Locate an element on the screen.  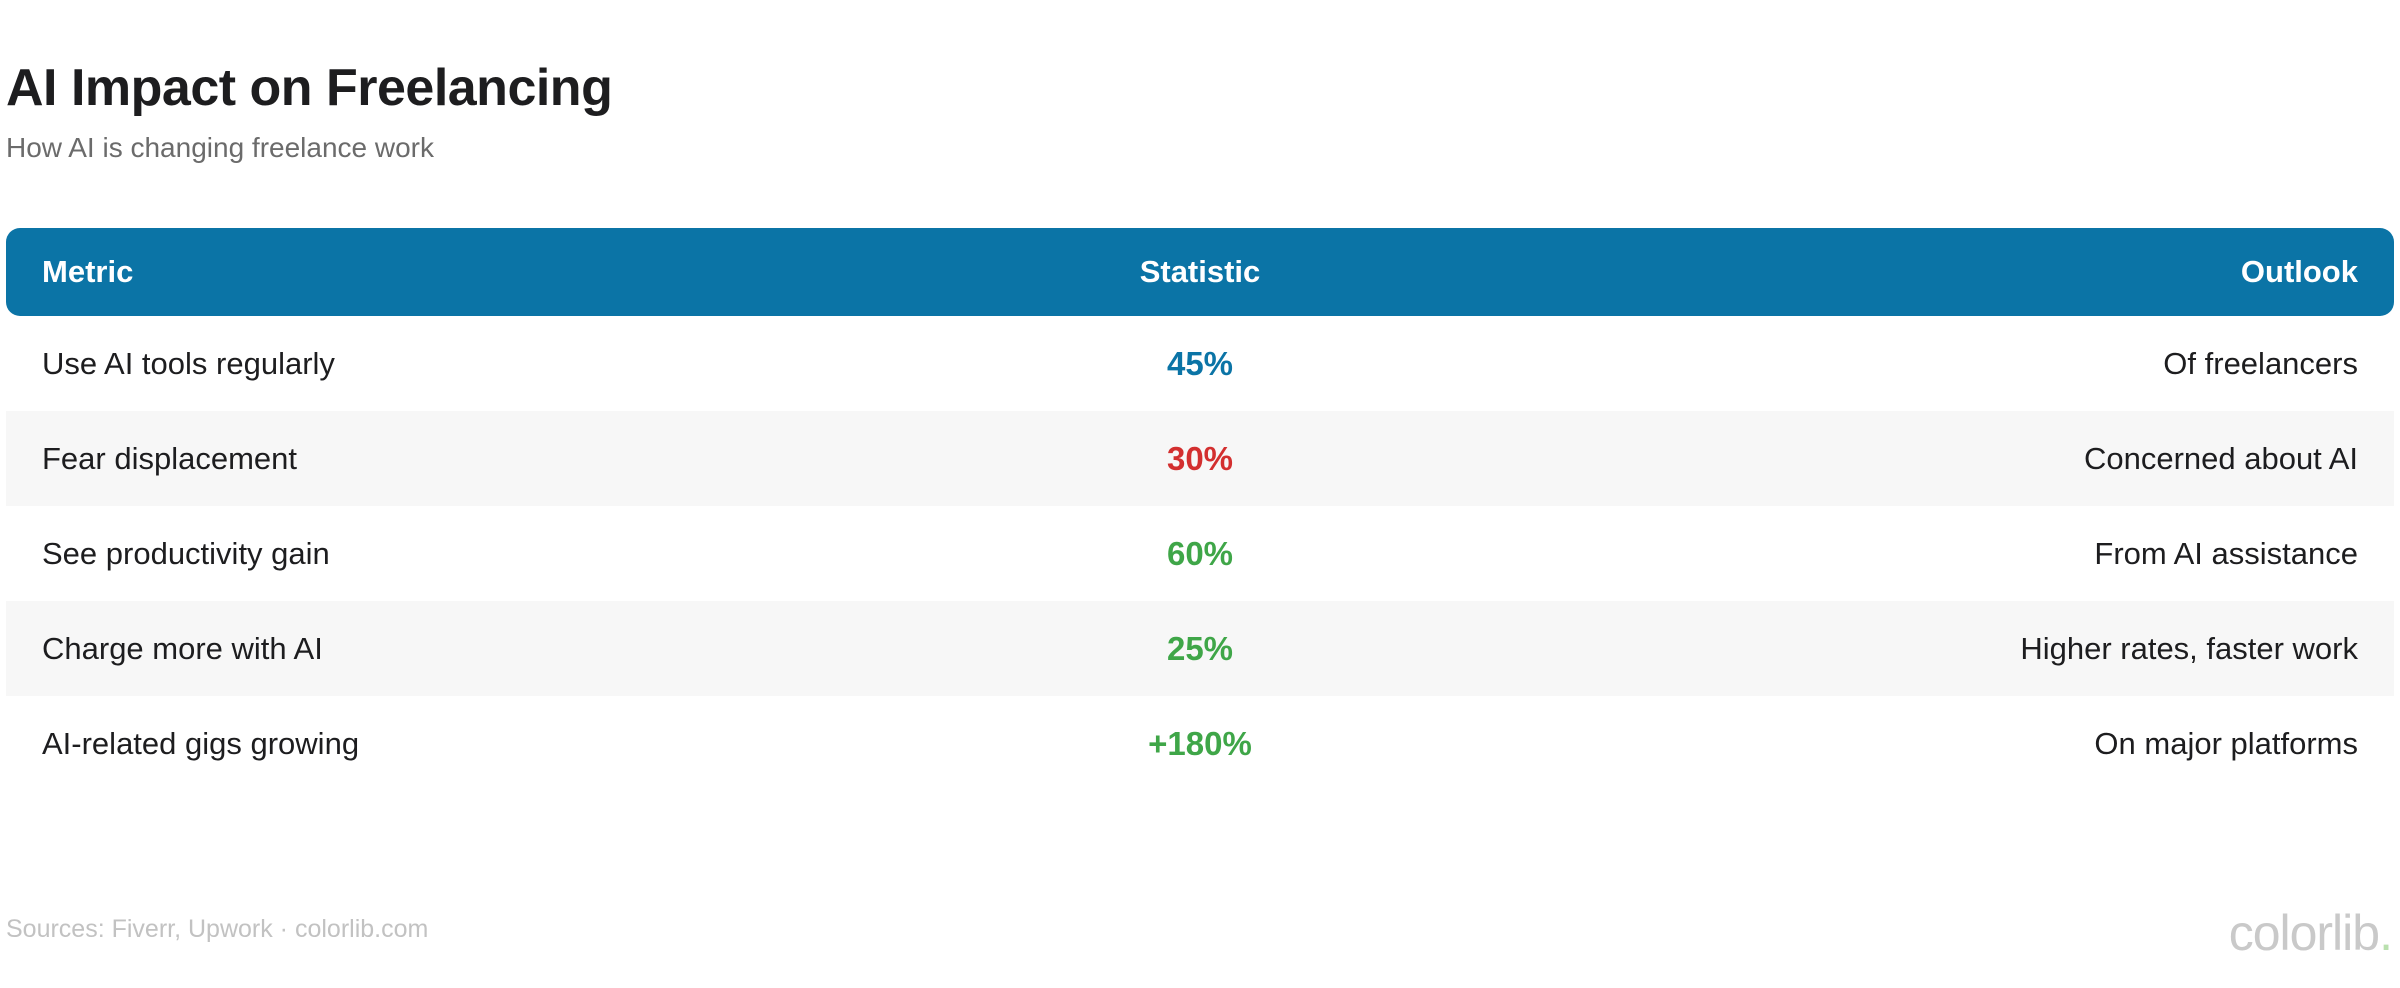
statistic-cell: 30% is located at coordinates (1200, 458).